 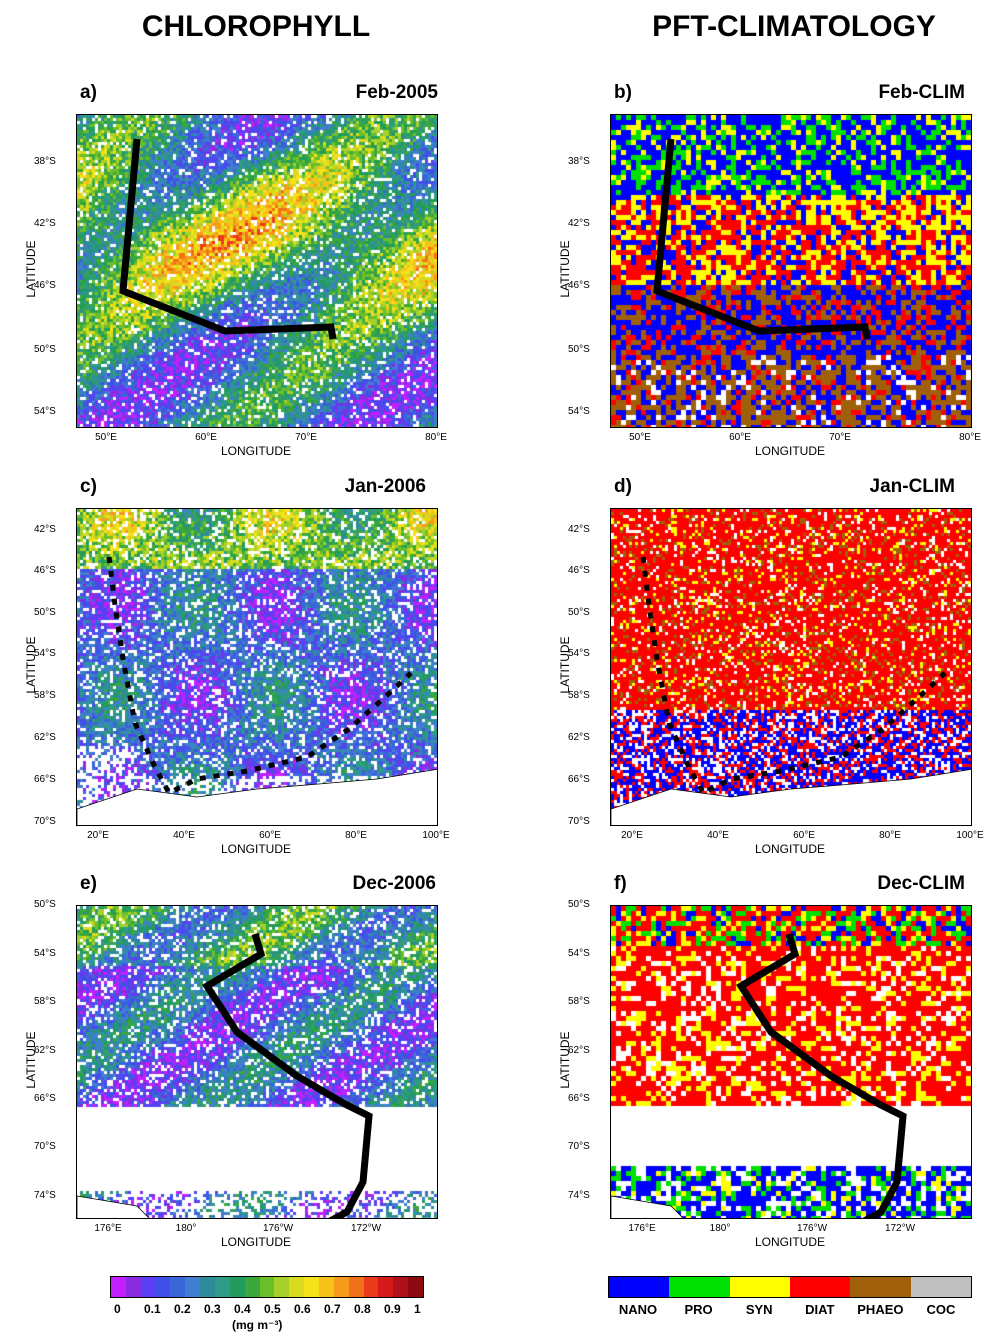 What do you see at coordinates (647, 1206) in the screenshot?
I see `coastline-f` at bounding box center [647, 1206].